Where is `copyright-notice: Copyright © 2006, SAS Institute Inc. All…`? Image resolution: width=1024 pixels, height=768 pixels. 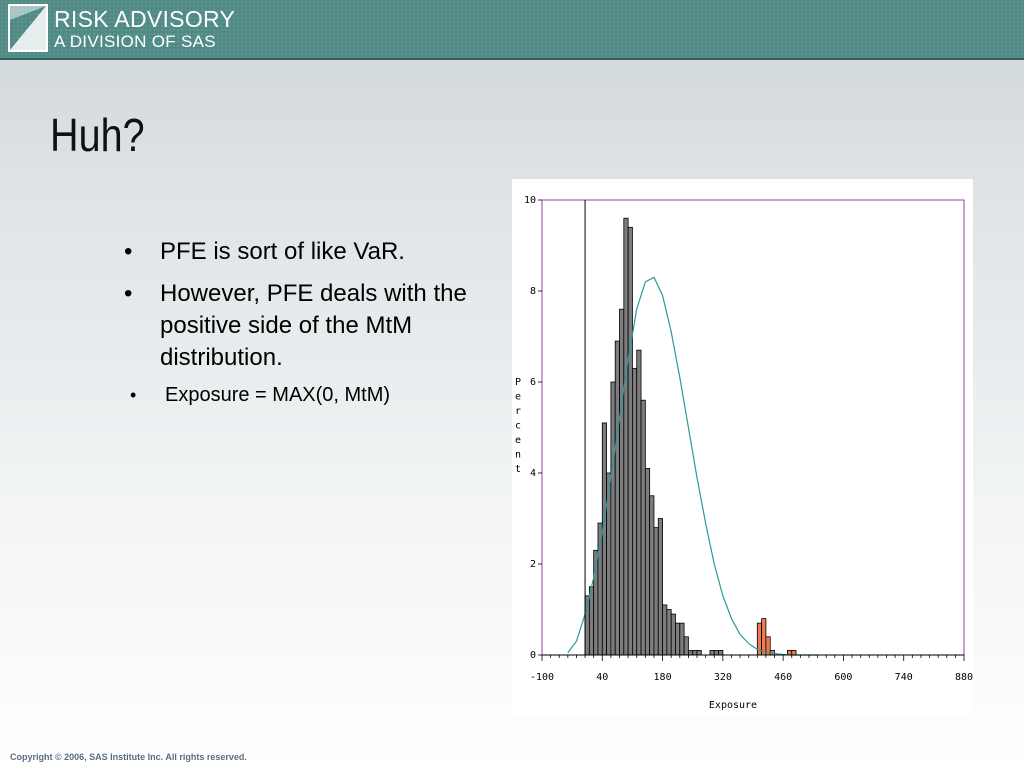 copyright-notice: Copyright © 2006, SAS Institute Inc. All… is located at coordinates (128, 757).